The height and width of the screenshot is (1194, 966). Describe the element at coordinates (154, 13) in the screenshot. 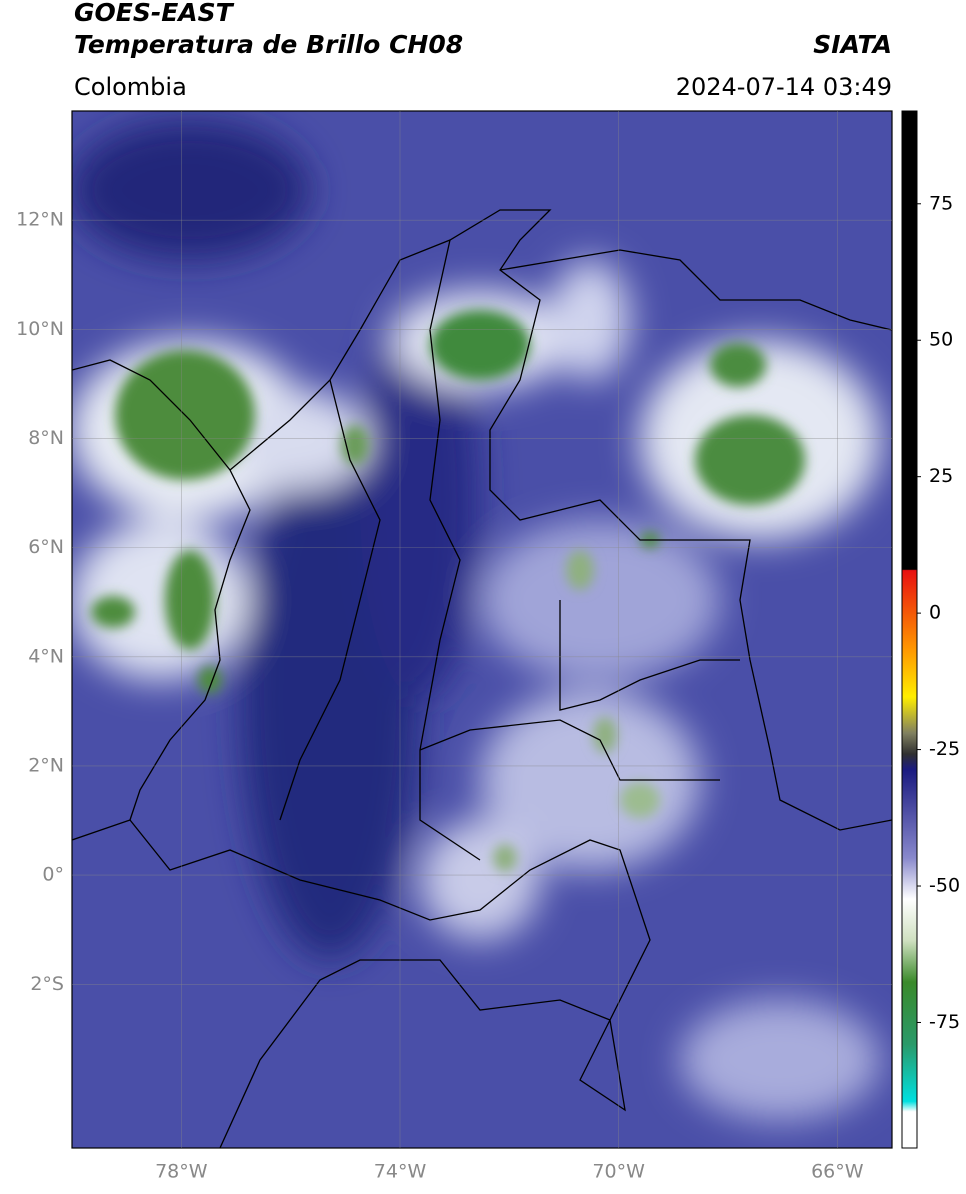

I see `title: GOES-EAST` at that location.